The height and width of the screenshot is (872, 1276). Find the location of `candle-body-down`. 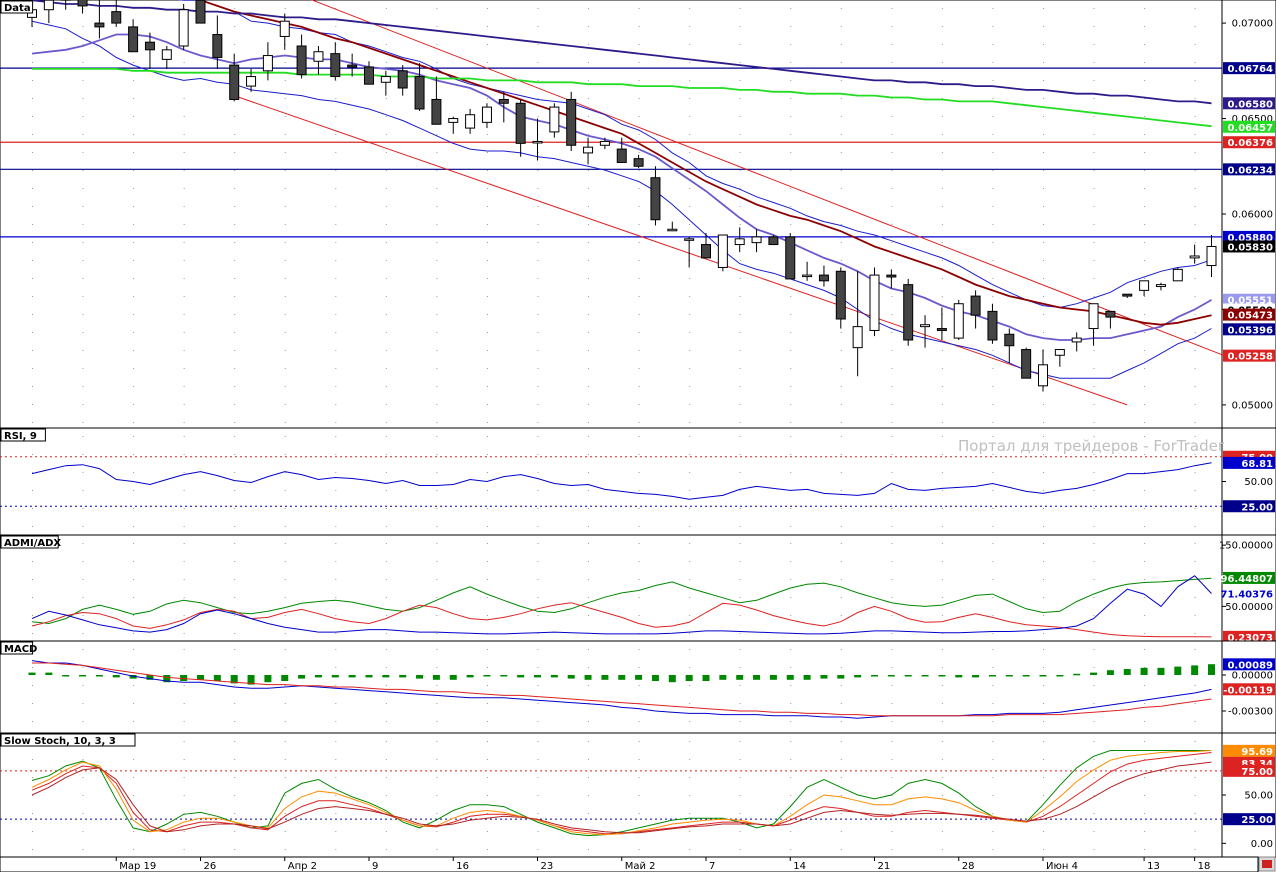

candle-body-down is located at coordinates (133, 39).